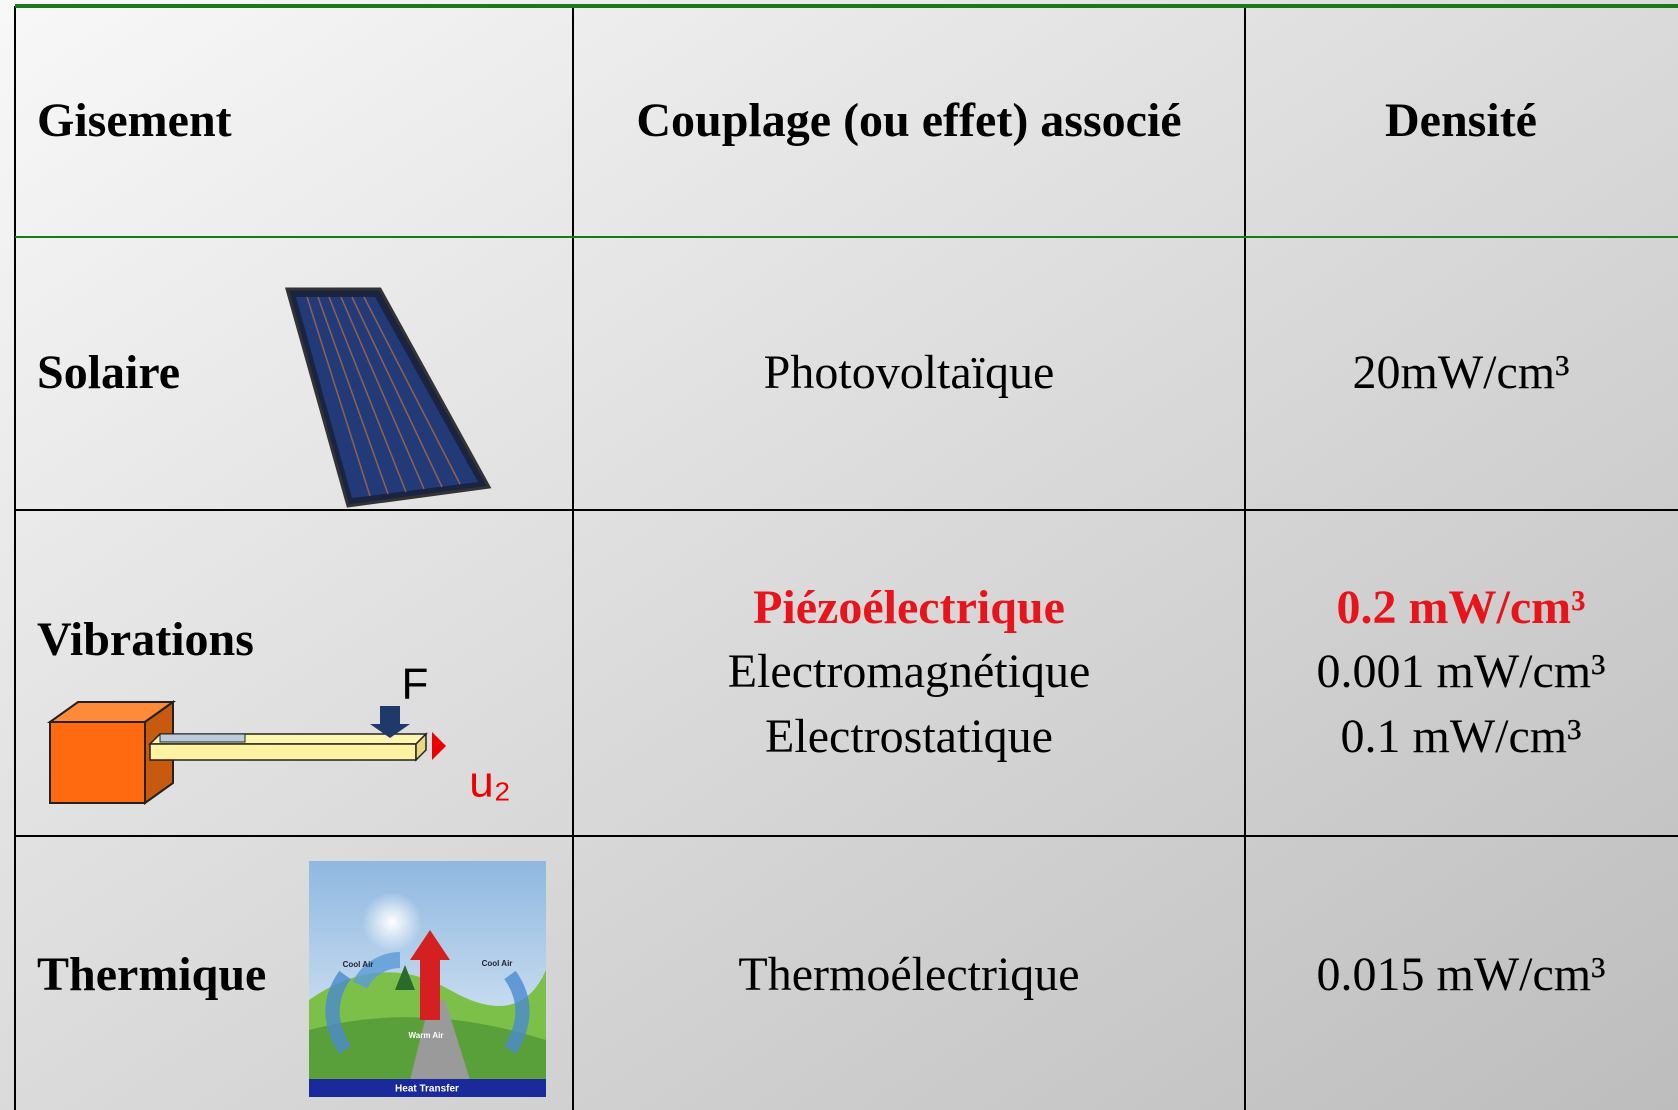 The image size is (1678, 1110). Describe the element at coordinates (1461, 607) in the screenshot. I see `density-cell: 0.2 mW/cm³` at that location.